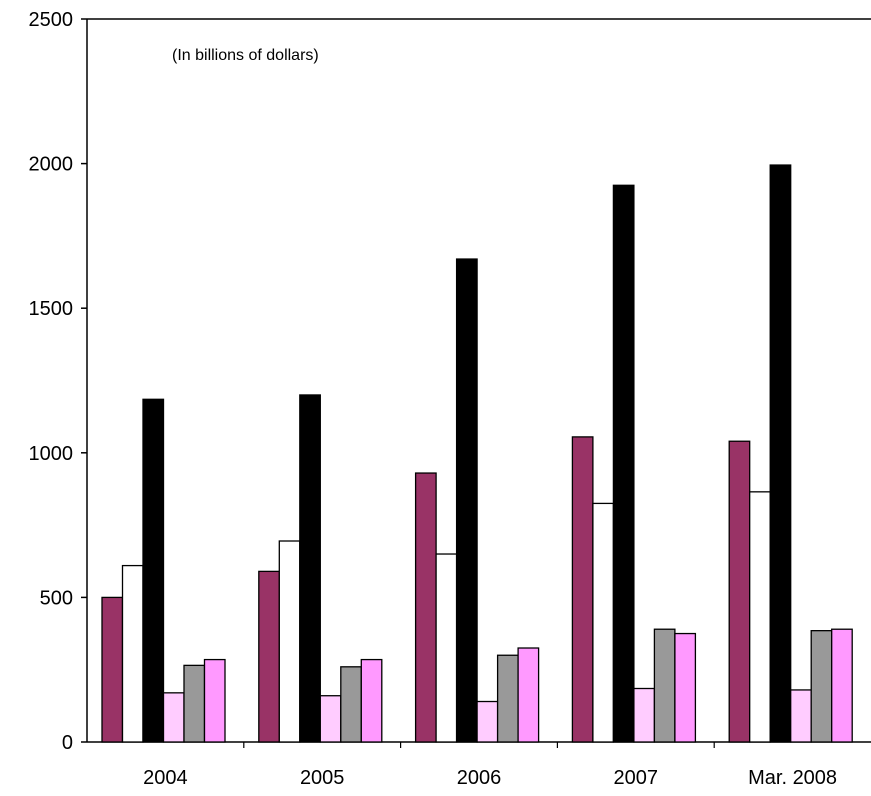  I want to click on x-category-label: 2004, so click(165, 778).